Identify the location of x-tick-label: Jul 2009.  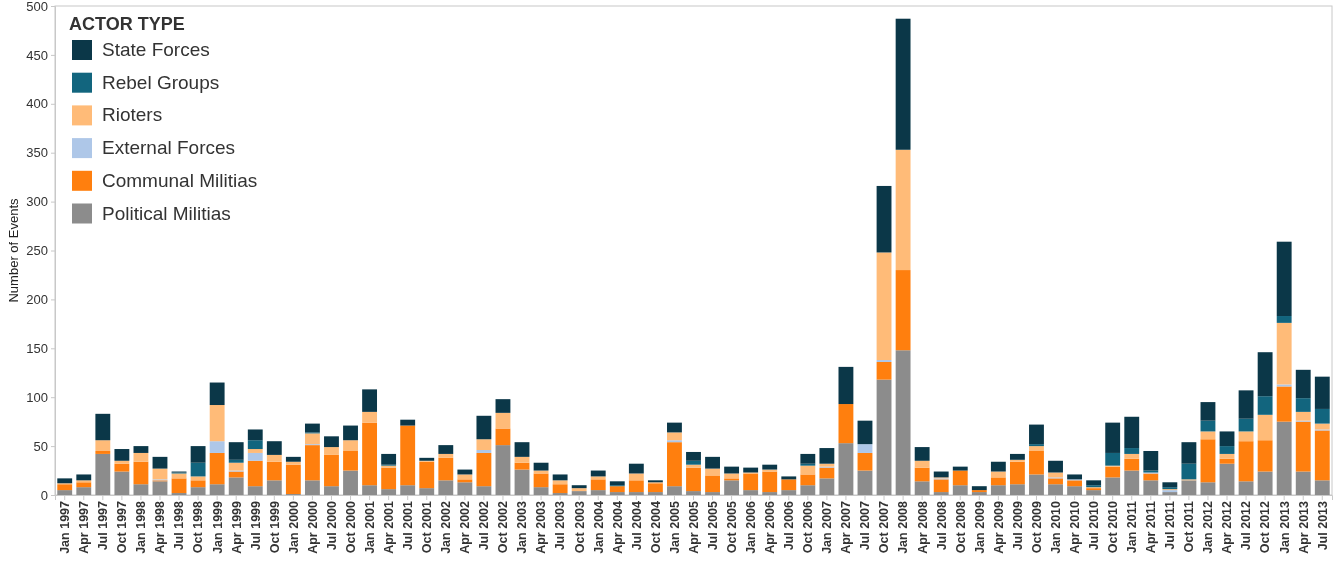
(1017, 525).